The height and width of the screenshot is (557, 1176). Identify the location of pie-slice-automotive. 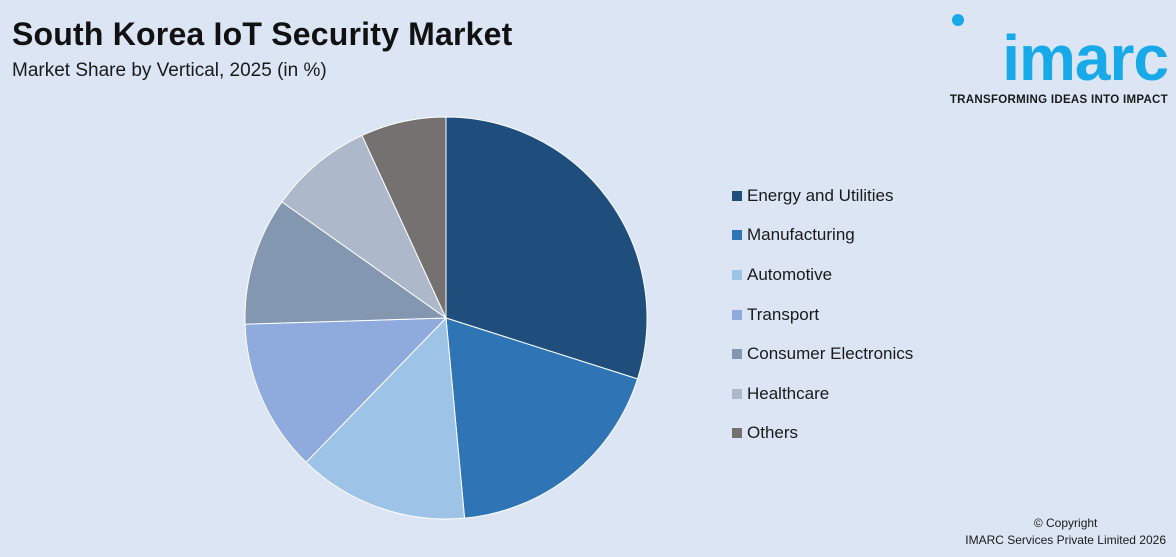
(385, 418).